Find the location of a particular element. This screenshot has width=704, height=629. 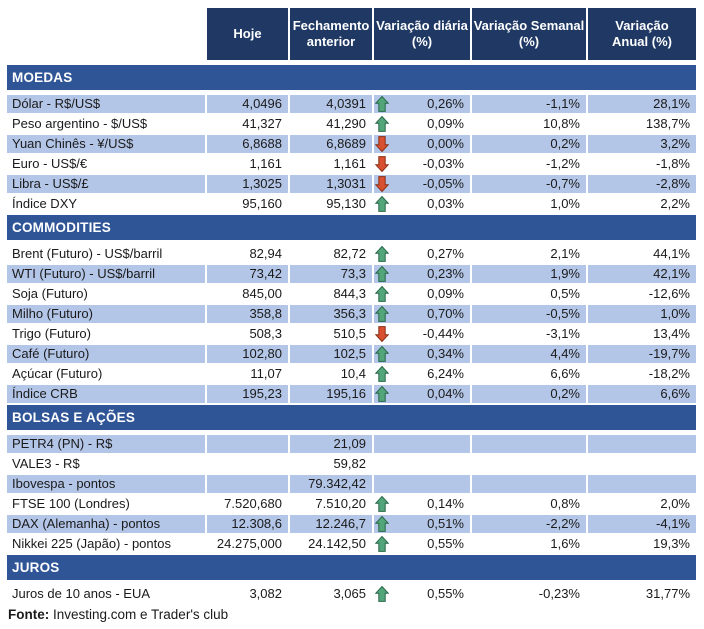

cell-hoje is located at coordinates (247, 484).